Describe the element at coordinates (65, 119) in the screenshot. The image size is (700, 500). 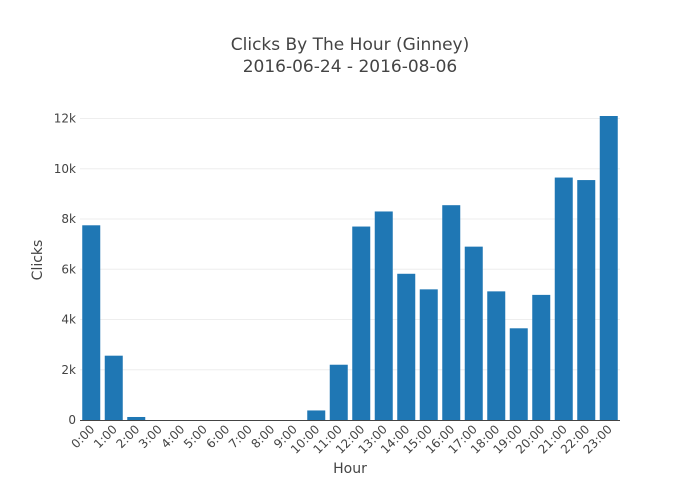
I see `y-tick-label: 12k` at that location.